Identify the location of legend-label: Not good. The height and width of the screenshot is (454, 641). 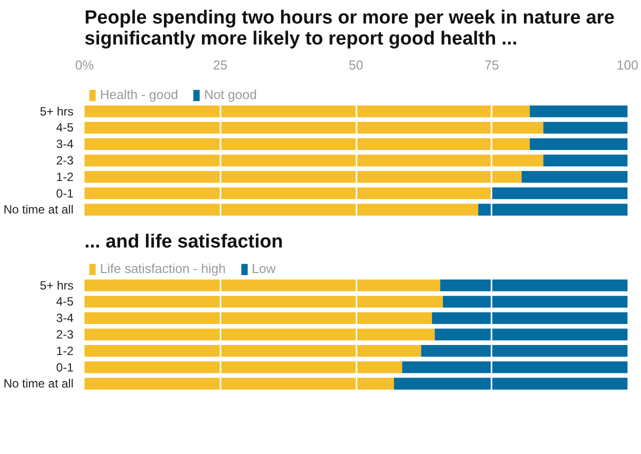
(230, 94).